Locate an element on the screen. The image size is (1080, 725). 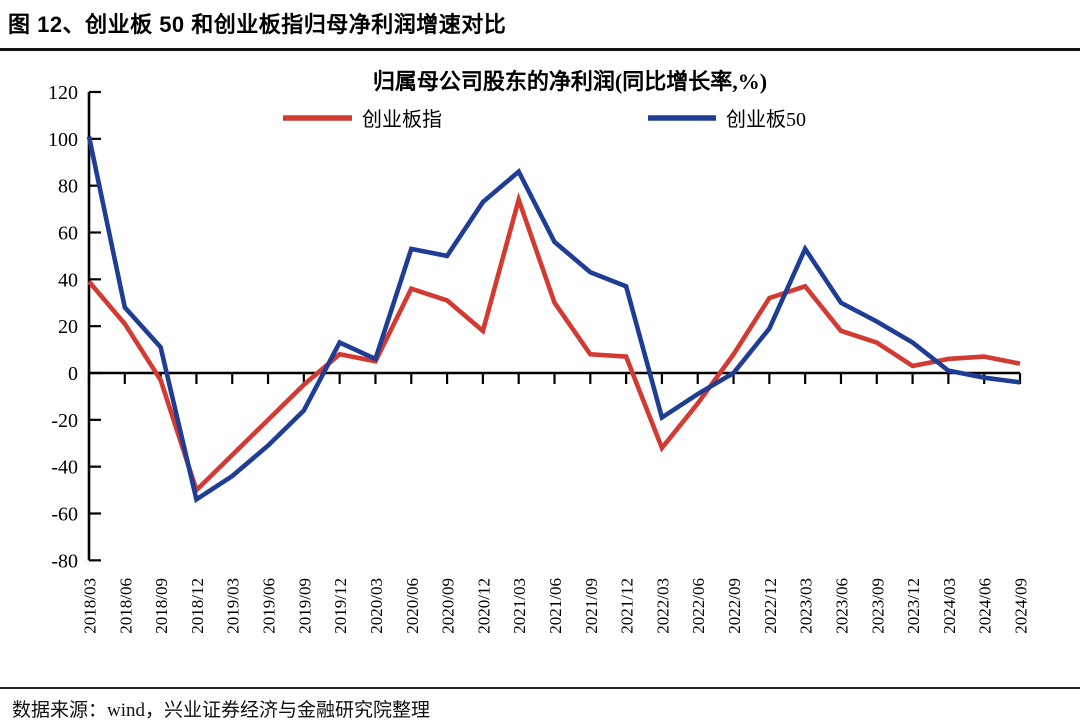
x-axis-label: 2020/06 is located at coordinates (412, 606).